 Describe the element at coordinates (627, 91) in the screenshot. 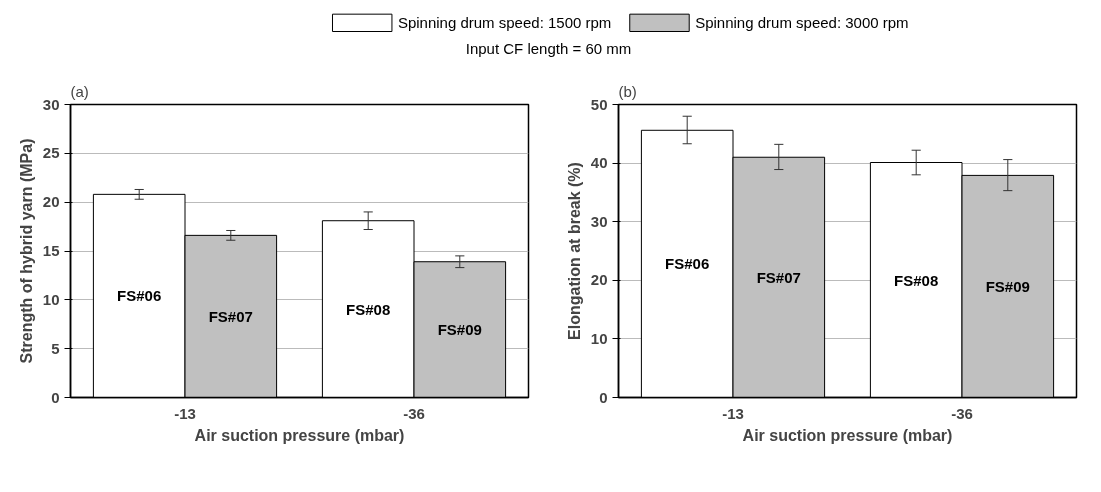

I see `chart-title: (b)` at that location.